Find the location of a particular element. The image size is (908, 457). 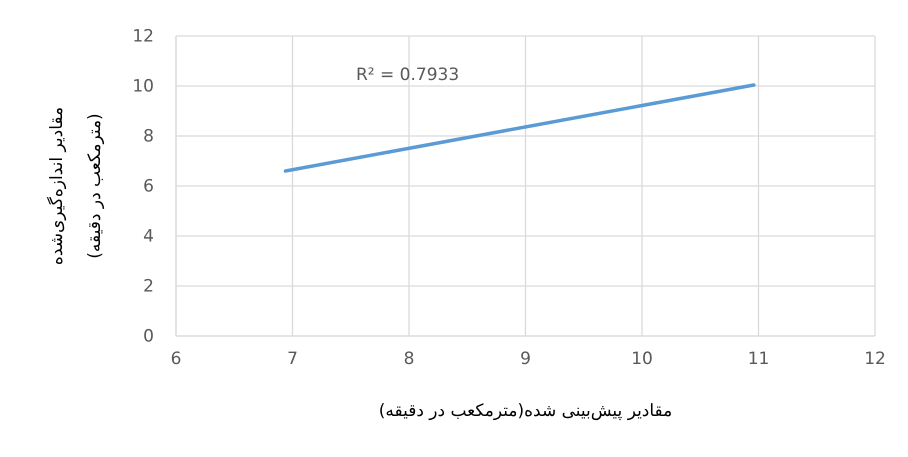

x-tick-label: 11 is located at coordinates (759, 359).